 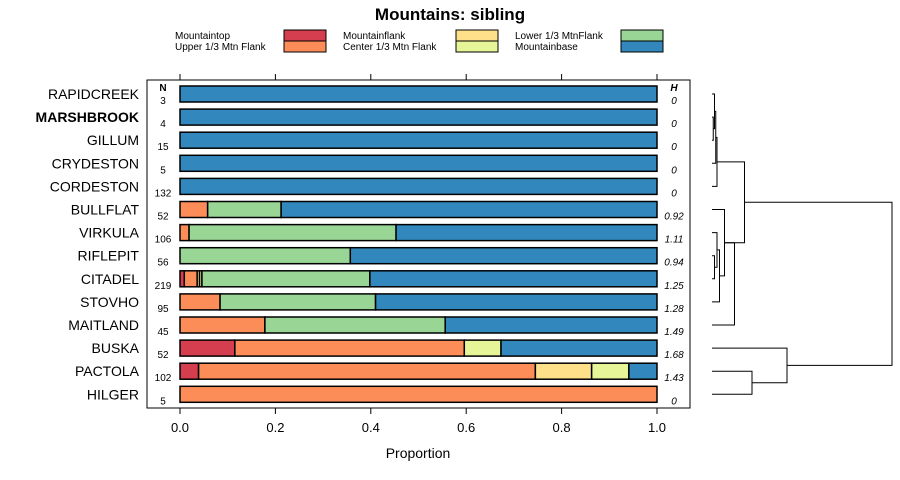 I want to click on bar-virkula-upper-1-3-mtn-flank, so click(x=184, y=232).